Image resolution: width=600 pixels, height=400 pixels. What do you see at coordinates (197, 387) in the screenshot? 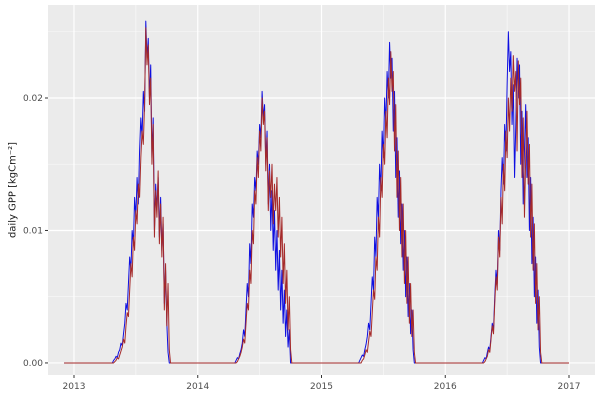
I see `x-tick-label: 2014` at bounding box center [197, 387].